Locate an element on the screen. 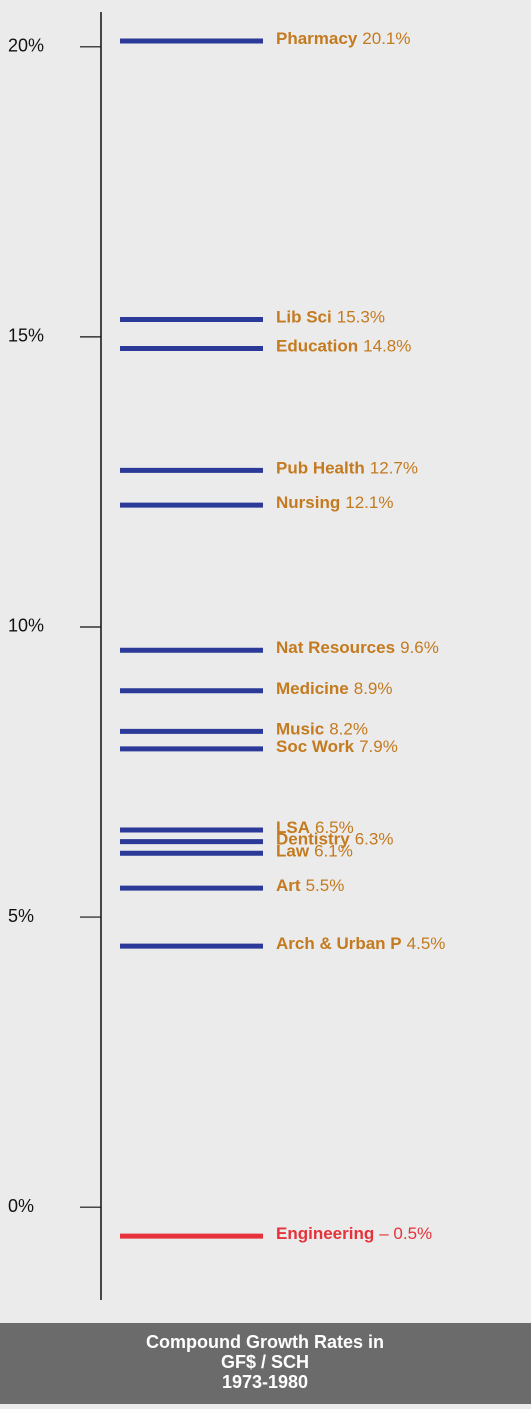 This screenshot has height=1409, width=531. category-label: LSA is located at coordinates (293, 828).